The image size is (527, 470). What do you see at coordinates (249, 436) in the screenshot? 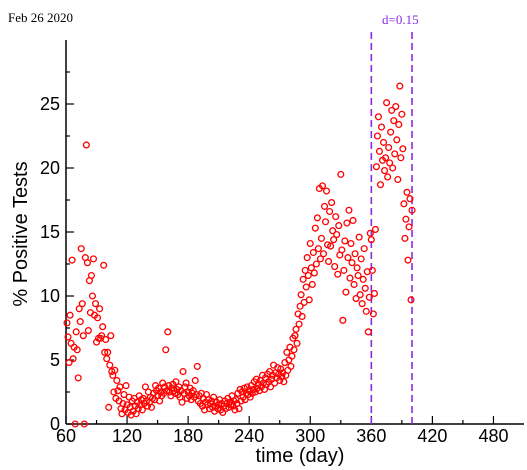
I see `x-tick-label: 240` at bounding box center [249, 436].